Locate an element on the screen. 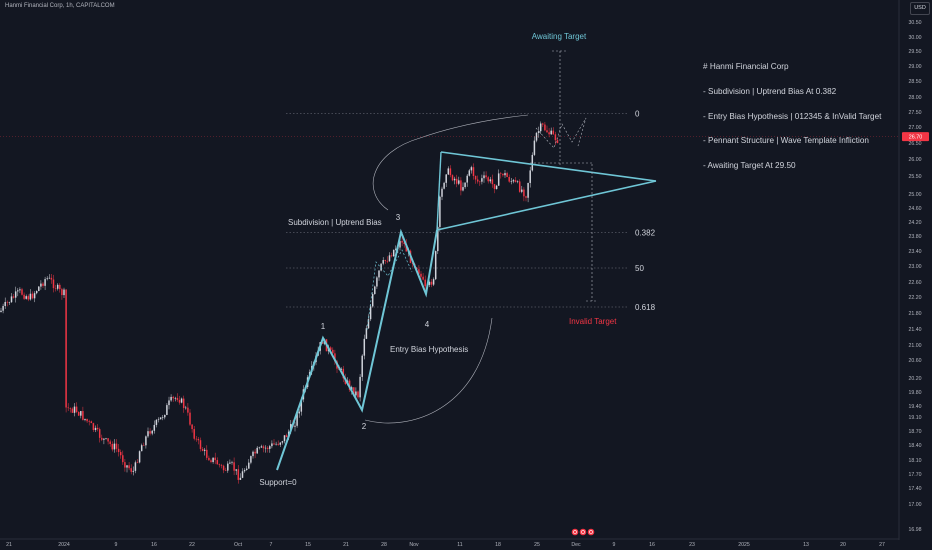 Image resolution: width=932 pixels, height=550 pixels. pennant-lower is located at coordinates (546, 205).